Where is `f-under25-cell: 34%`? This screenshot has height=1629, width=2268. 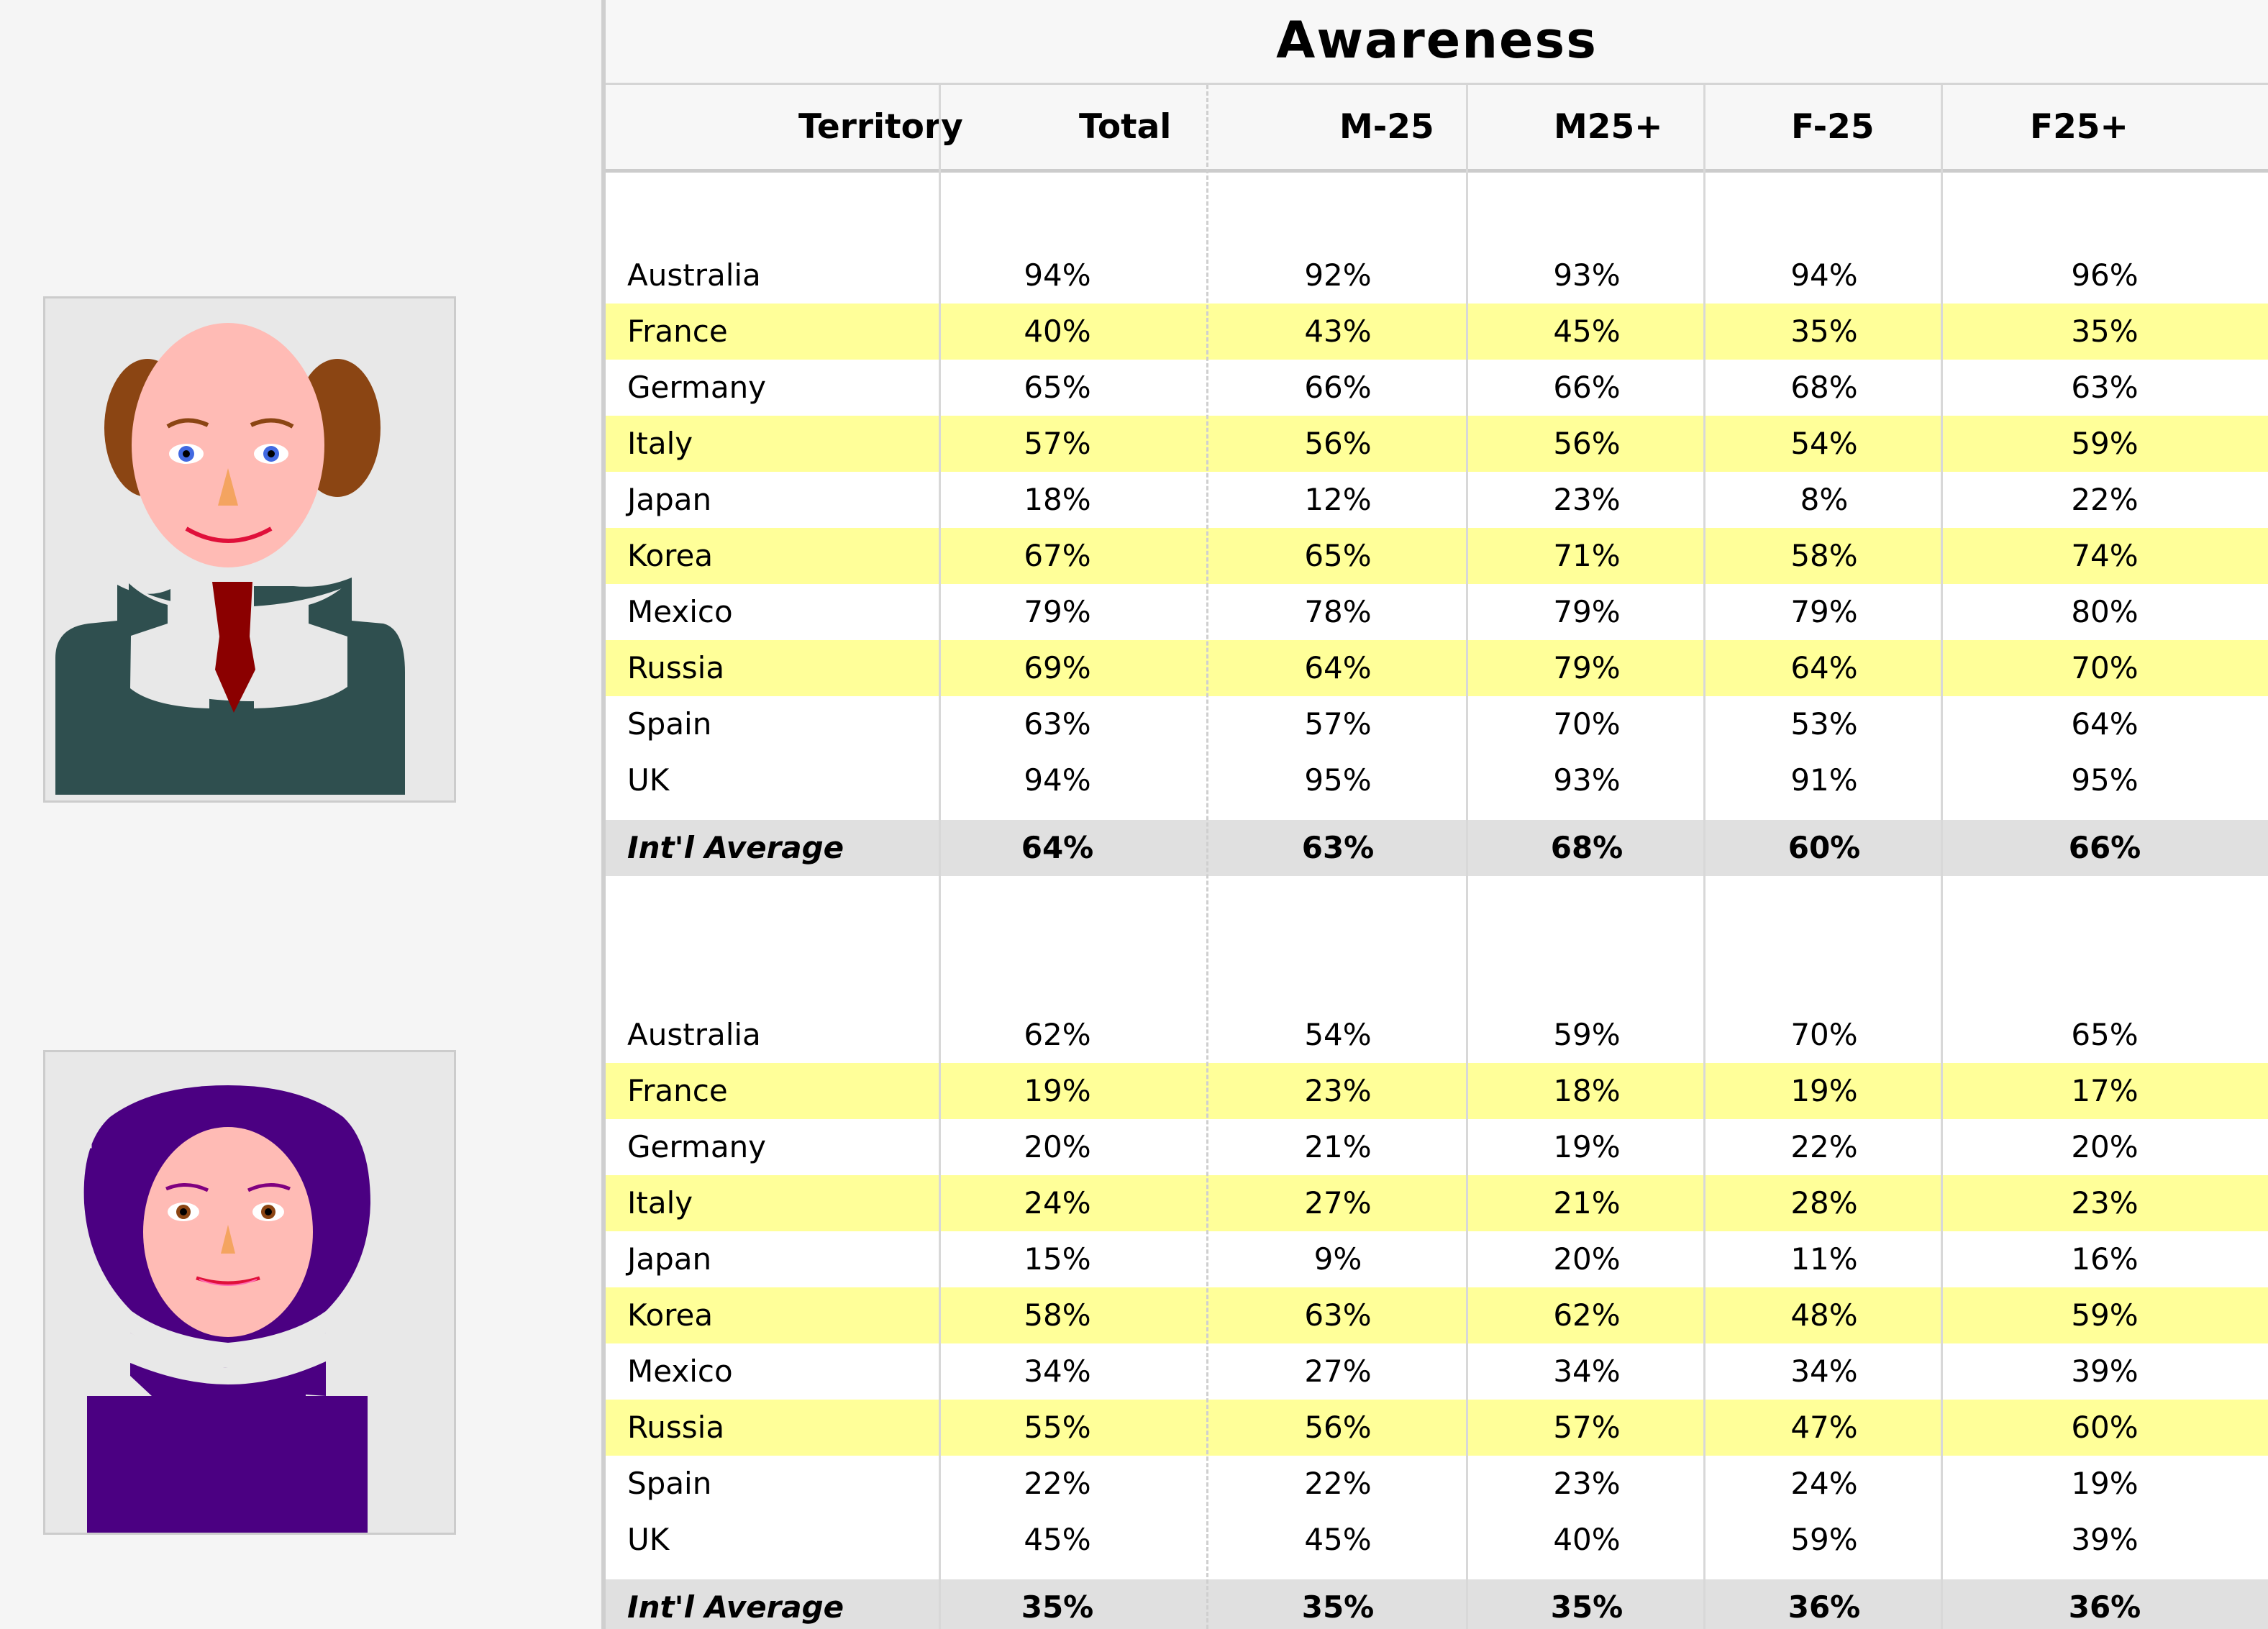
f-under25-cell: 34% is located at coordinates (1824, 1371).